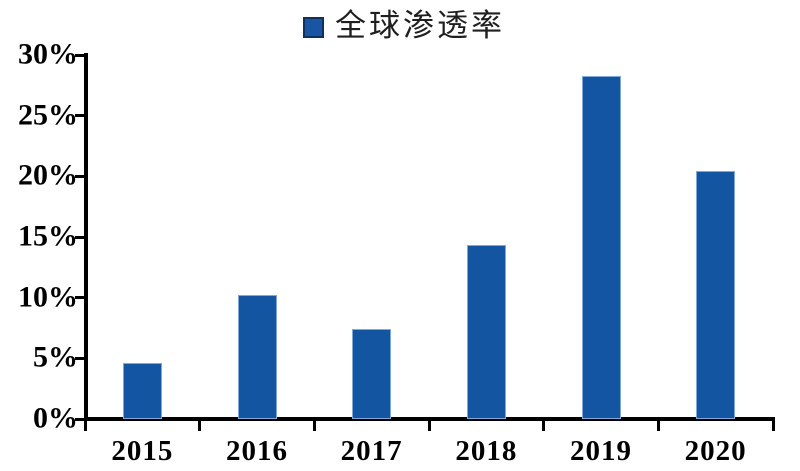 The width and height of the screenshot is (800, 471). What do you see at coordinates (48, 175) in the screenshot?
I see `y-axis-tick-label: 20%` at bounding box center [48, 175].